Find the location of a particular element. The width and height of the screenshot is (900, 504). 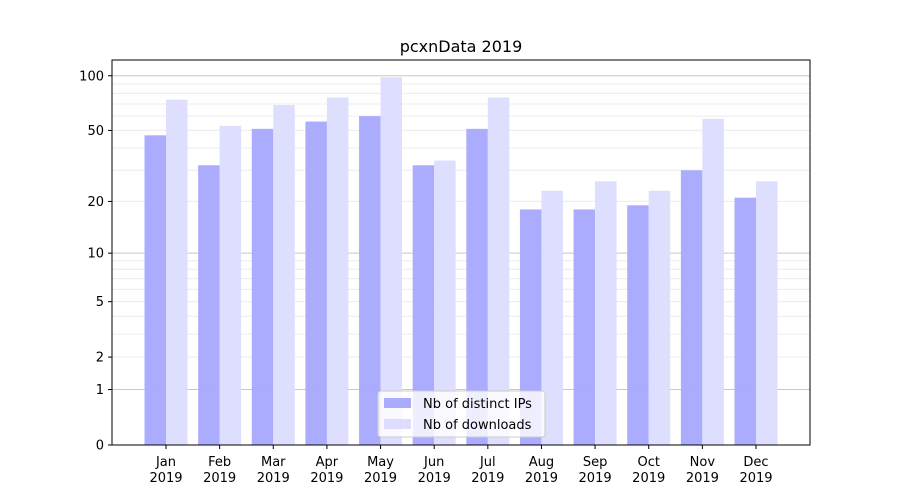

x-tick-label: May is located at coordinates (380, 462).